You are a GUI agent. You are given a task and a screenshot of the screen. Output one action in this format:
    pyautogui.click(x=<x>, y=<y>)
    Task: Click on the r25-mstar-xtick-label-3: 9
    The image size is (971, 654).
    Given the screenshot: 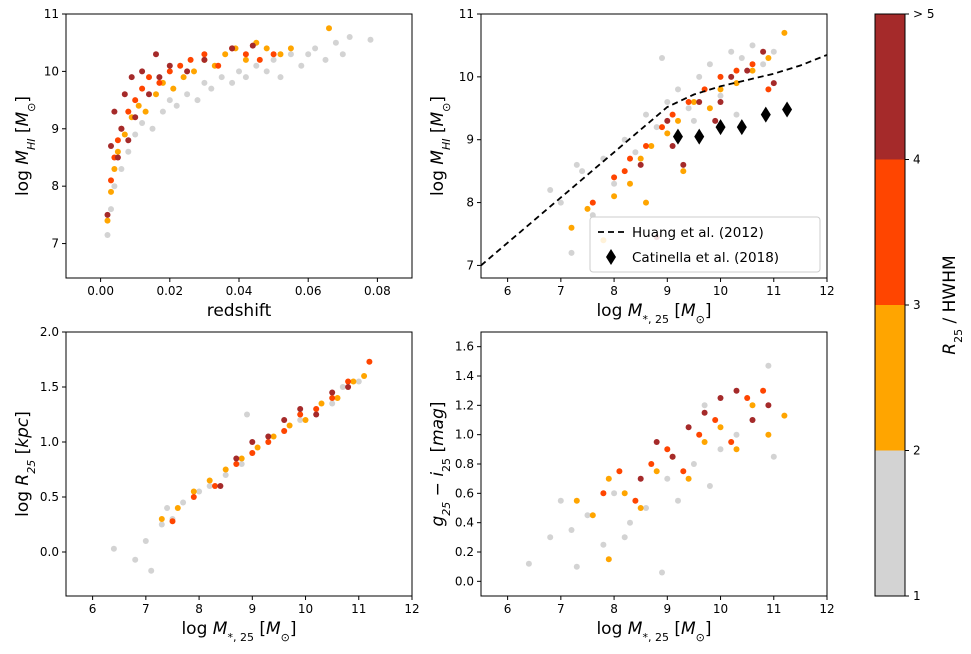 What is the action you would take?
    pyautogui.click(x=252, y=609)
    